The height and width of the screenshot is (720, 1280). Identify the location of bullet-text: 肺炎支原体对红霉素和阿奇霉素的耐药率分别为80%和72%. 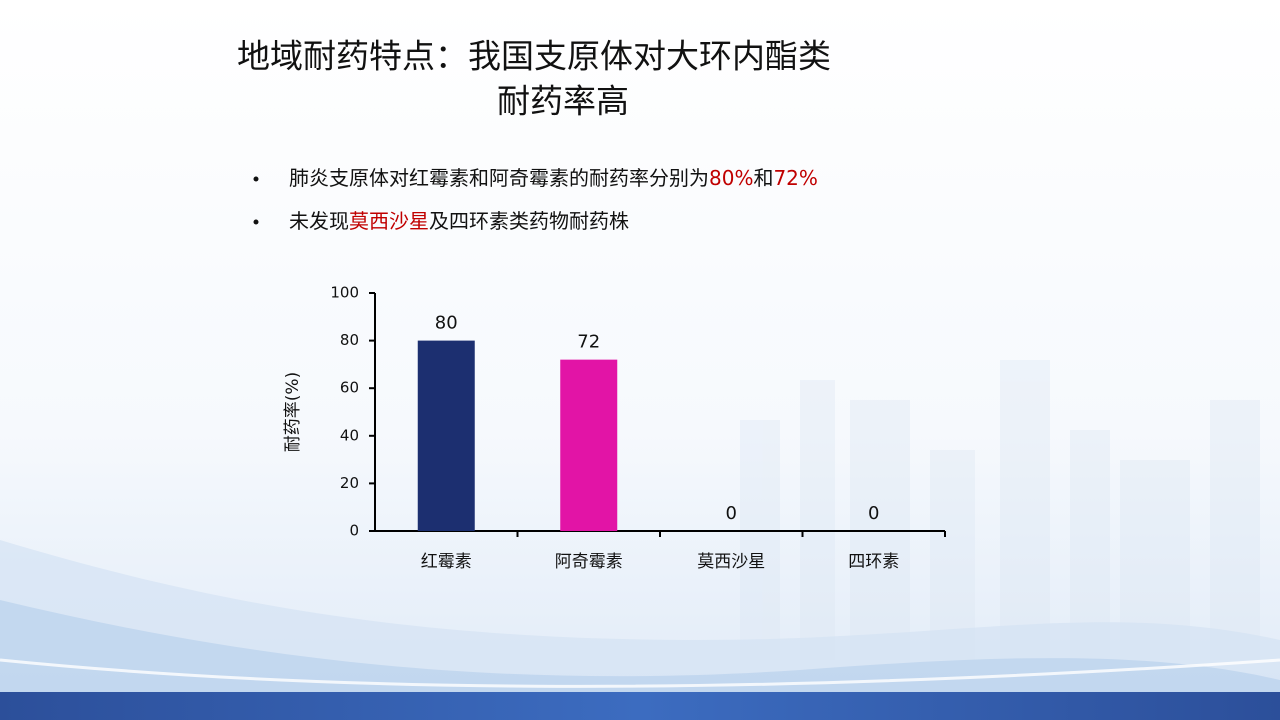
(553, 178).